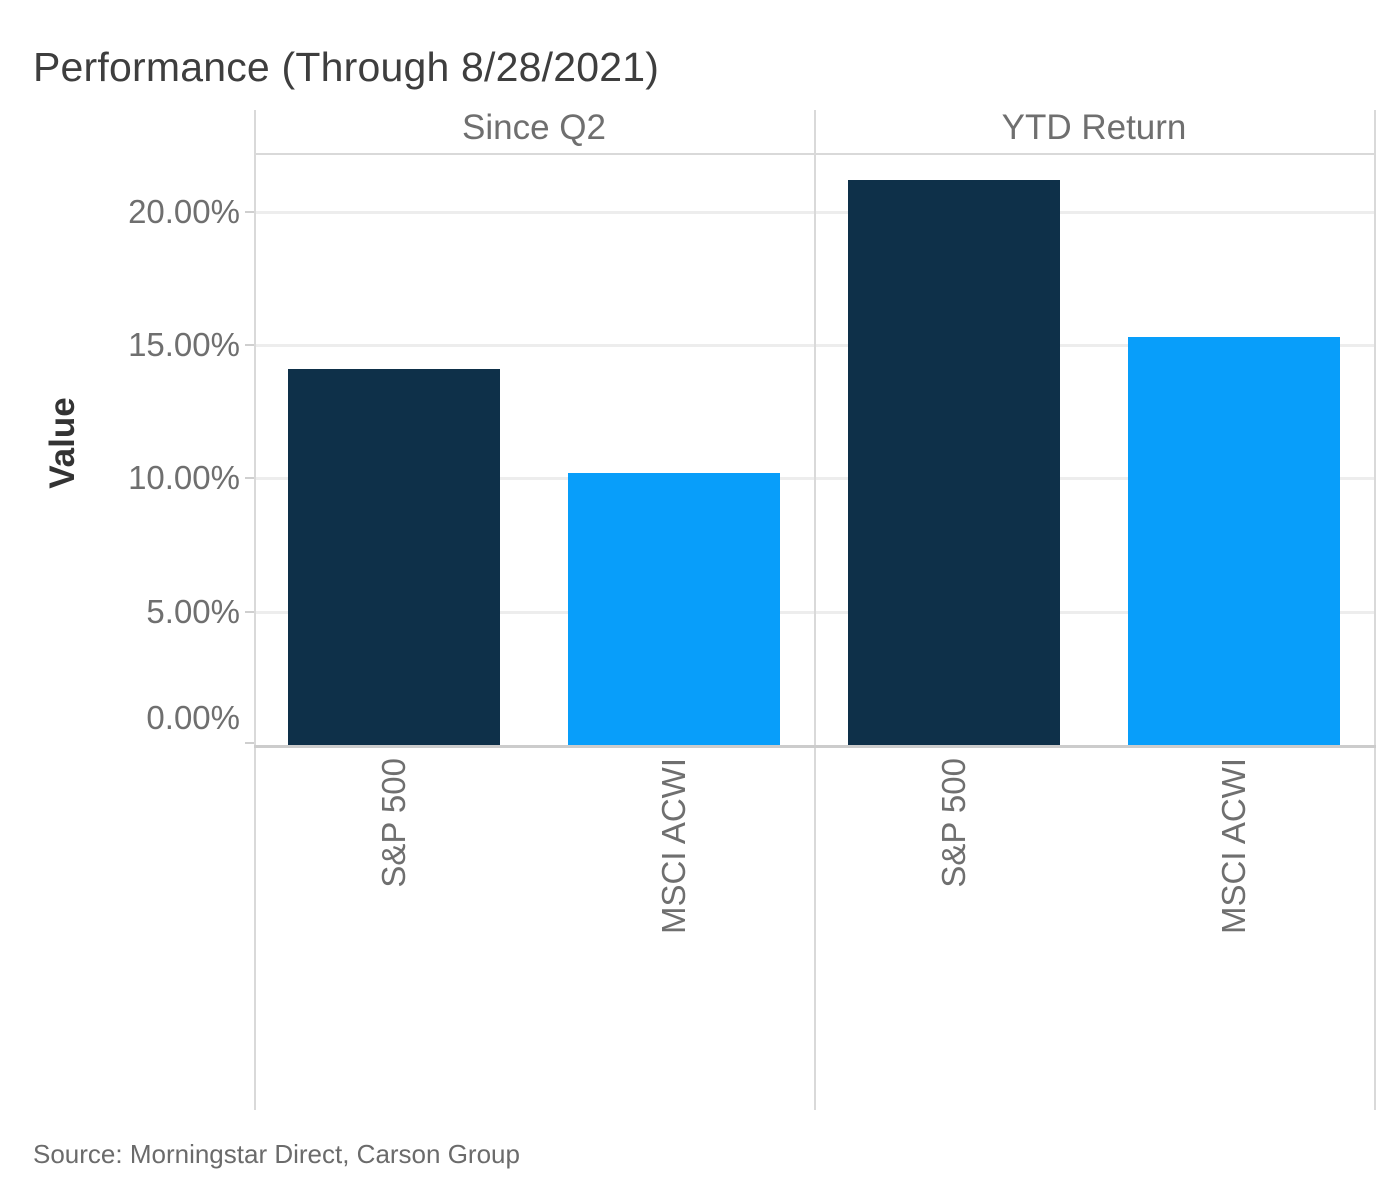 This screenshot has height=1200, width=1400. What do you see at coordinates (1375, 610) in the screenshot?
I see `panel-border-right` at bounding box center [1375, 610].